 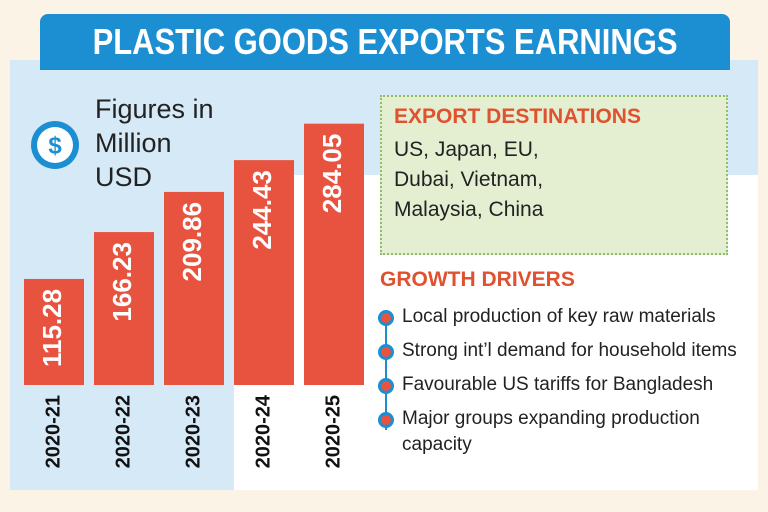 I want to click on title-banner: PLASTIC GOODS EXPORTS EARNINGS, so click(x=385, y=42).